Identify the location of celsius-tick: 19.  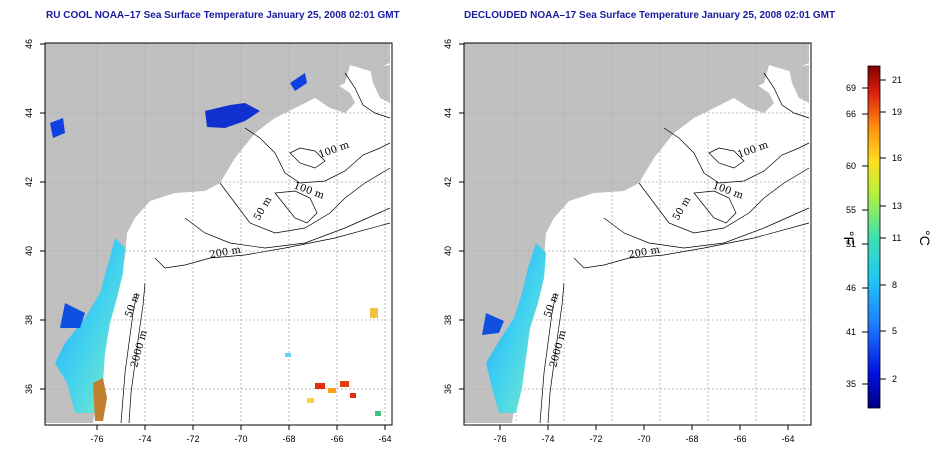
(897, 112).